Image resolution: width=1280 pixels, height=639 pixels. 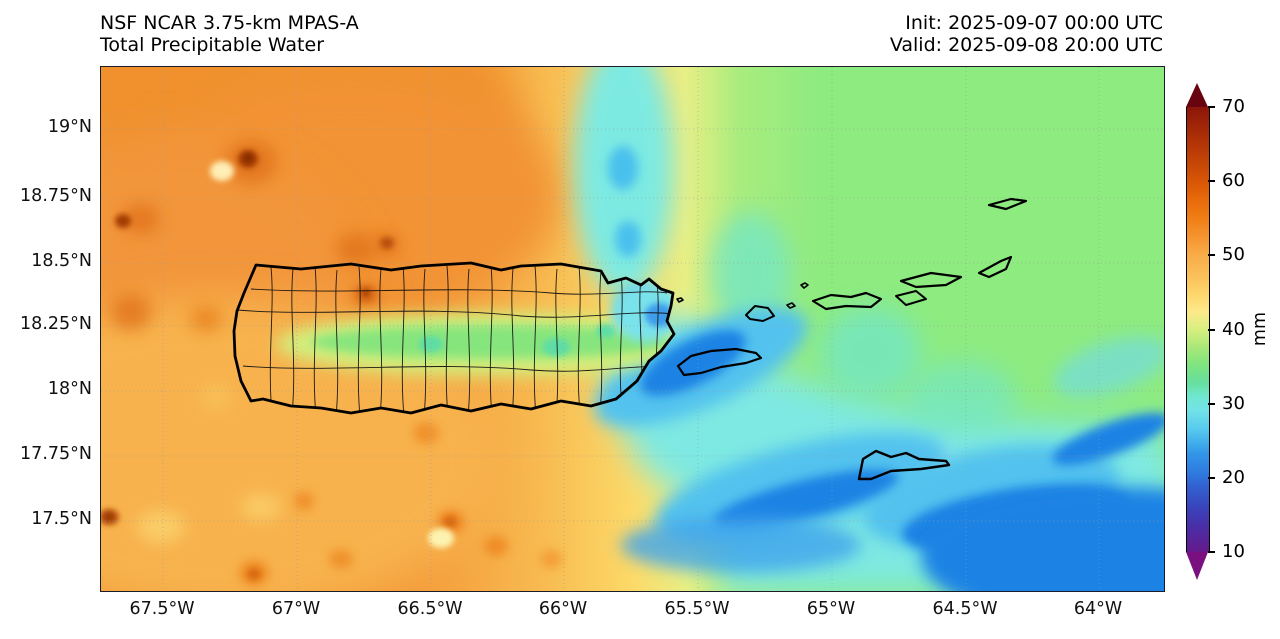 What do you see at coordinates (904, 465) in the screenshot?
I see `st-croix-outline` at bounding box center [904, 465].